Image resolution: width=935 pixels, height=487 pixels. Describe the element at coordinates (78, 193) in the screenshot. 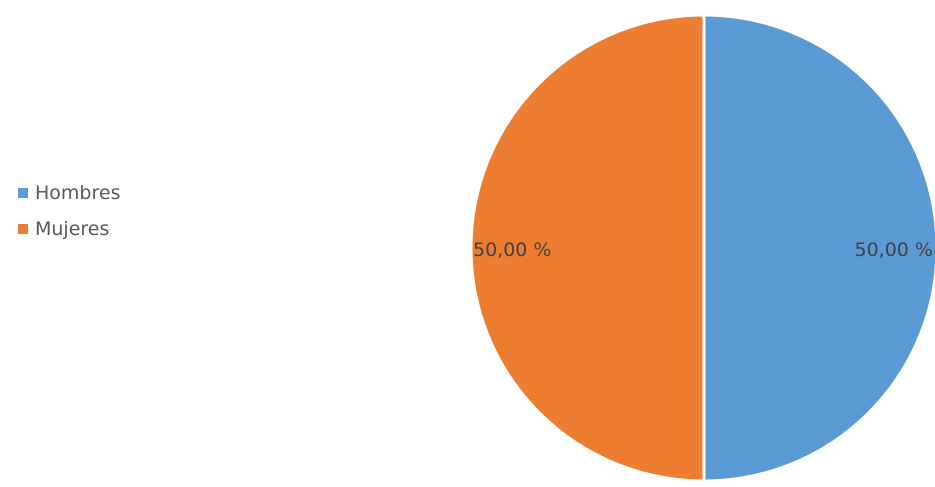

I see `legend-label-hombres: Hombres` at that location.